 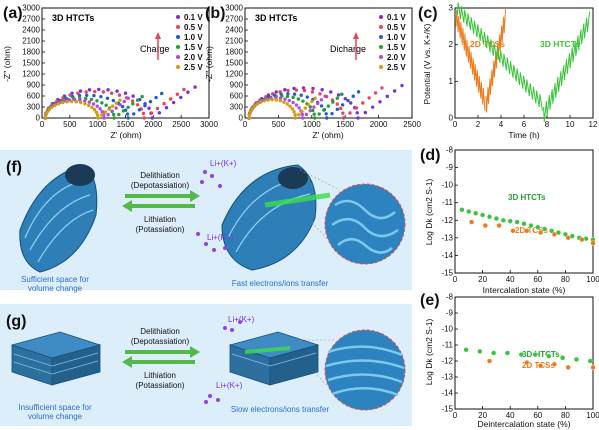 I want to click on panel-c-letter: (c), so click(x=428, y=13).